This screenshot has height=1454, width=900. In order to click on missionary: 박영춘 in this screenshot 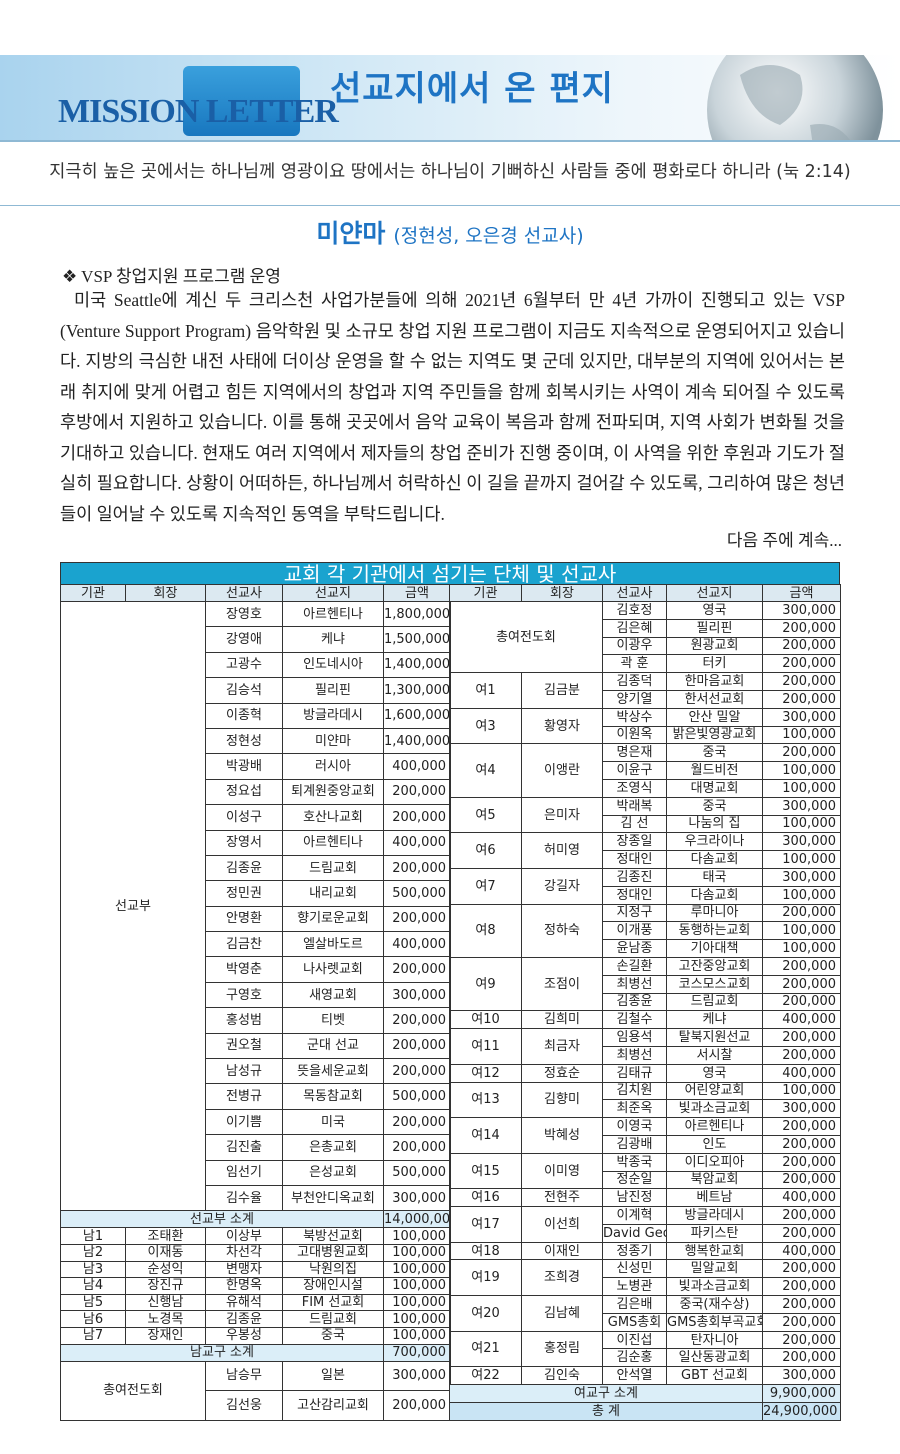, I will do `click(244, 969)`.